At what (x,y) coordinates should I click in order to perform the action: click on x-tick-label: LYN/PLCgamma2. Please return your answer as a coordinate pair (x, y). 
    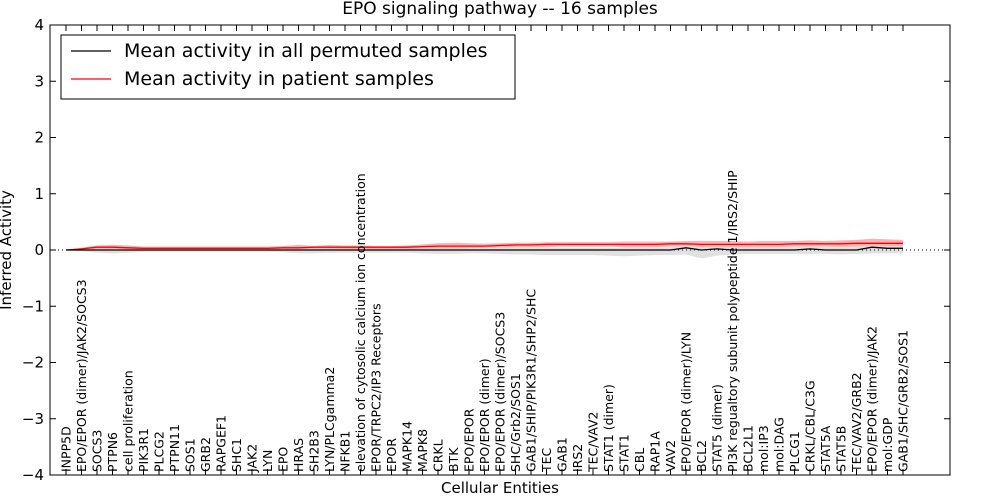
    Looking at the image, I should click on (329, 419).